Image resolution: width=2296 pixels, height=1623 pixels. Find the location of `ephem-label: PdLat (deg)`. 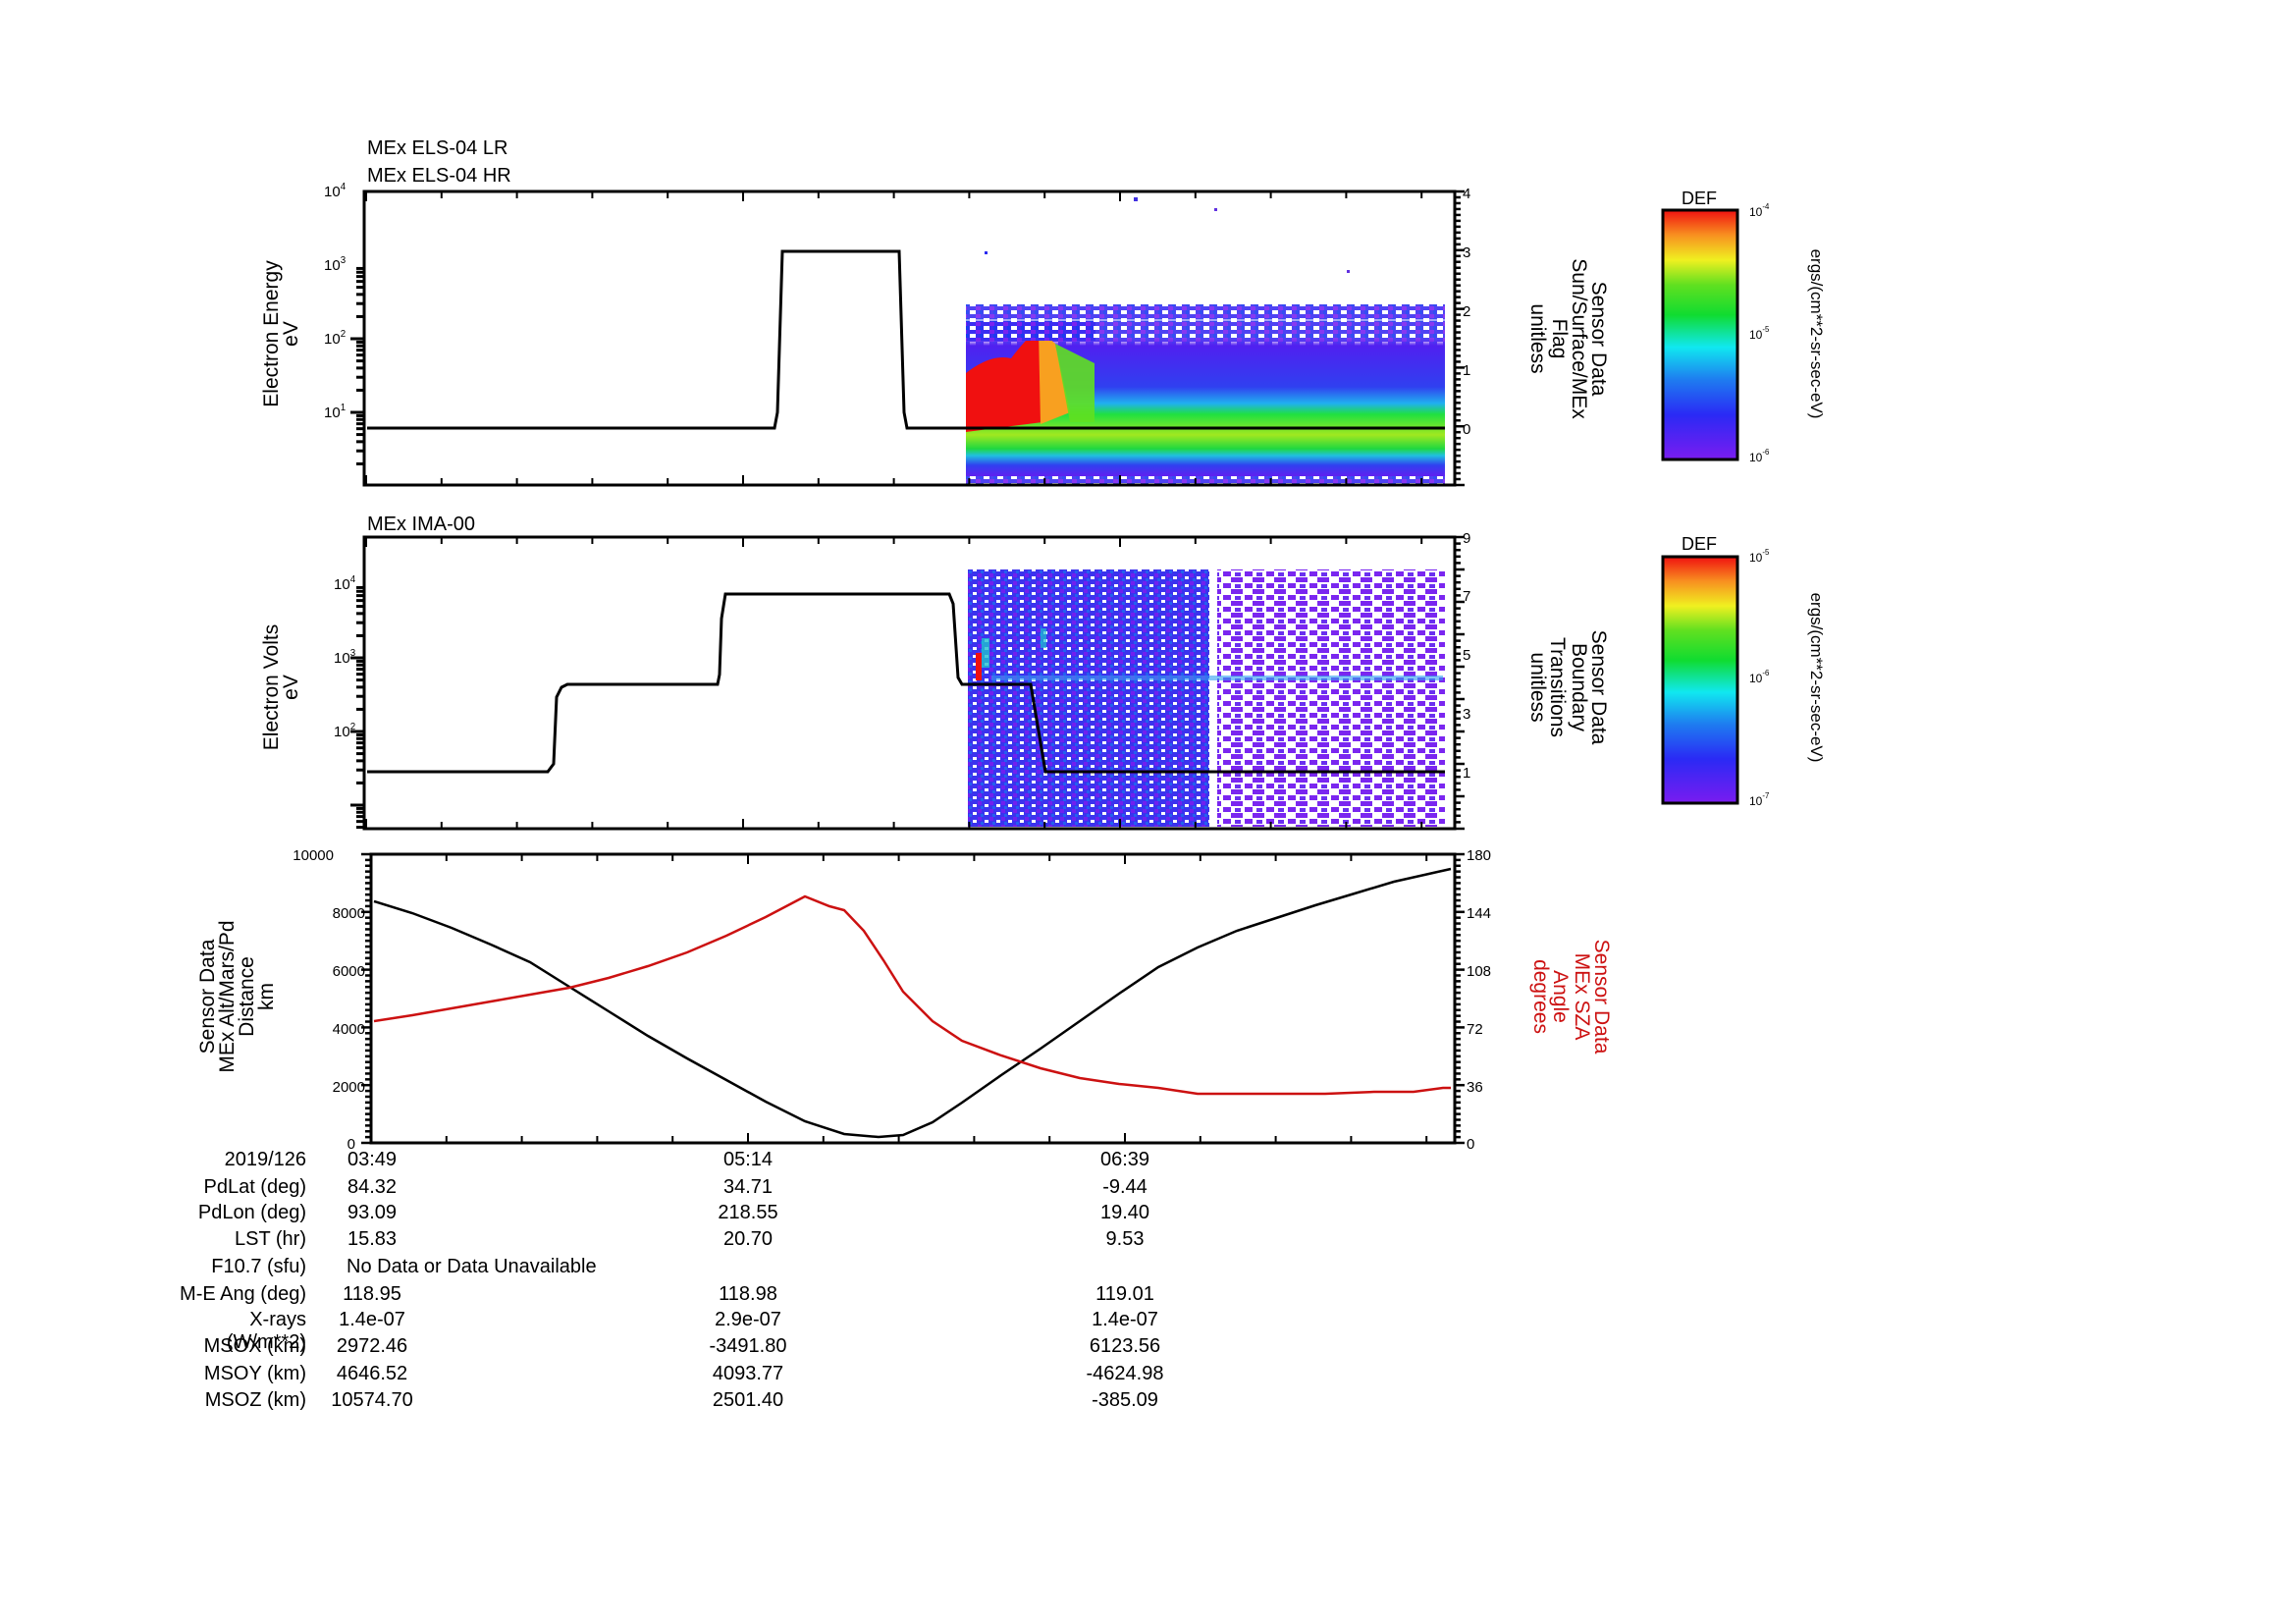

ephem-label: PdLat (deg) is located at coordinates (254, 1187).